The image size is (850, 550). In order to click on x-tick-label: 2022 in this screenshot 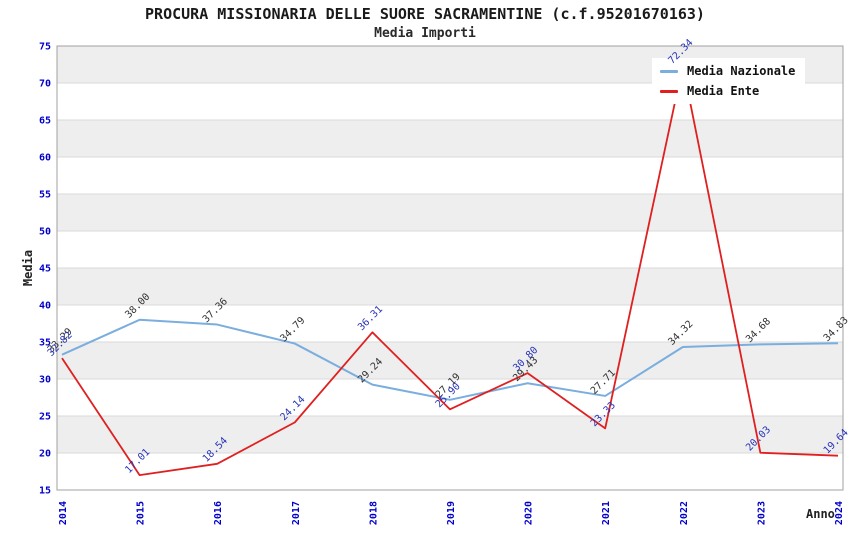, I will do `click(684, 513)`.